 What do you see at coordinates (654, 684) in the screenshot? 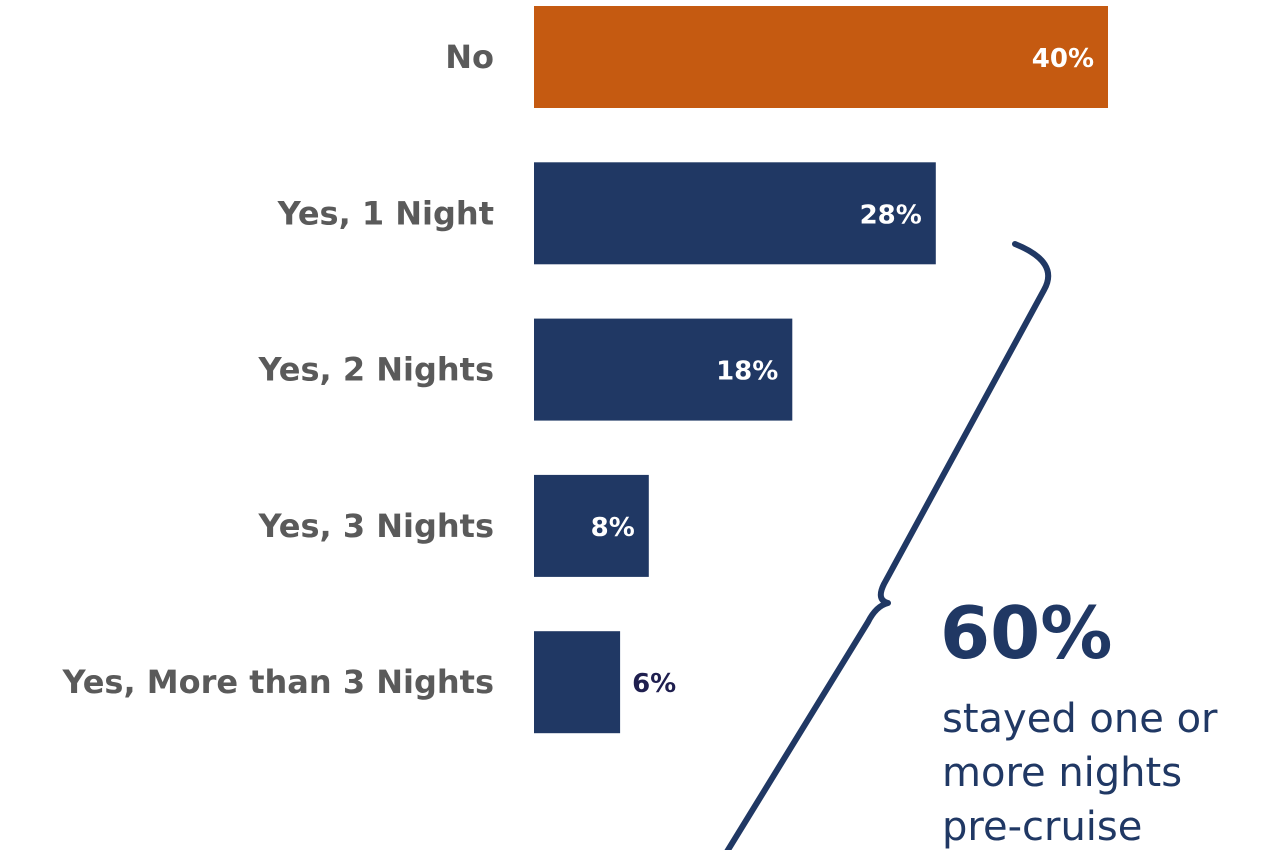
I see `value-label-4: 6%` at bounding box center [654, 684].